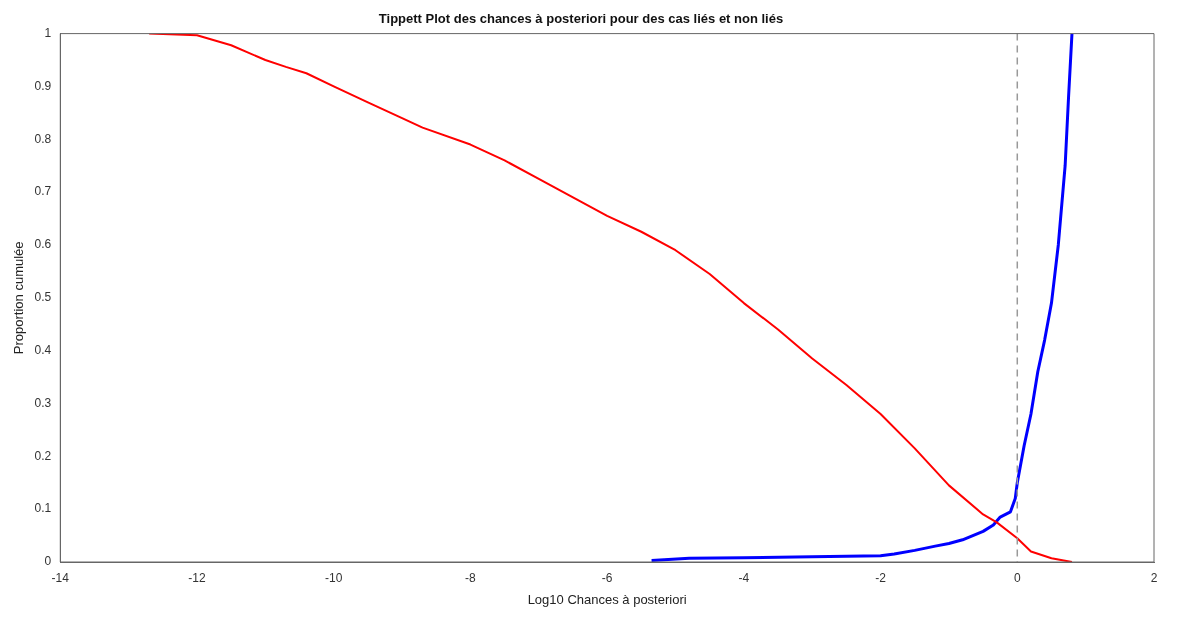 The image size is (1184, 622). I want to click on x-tick-label: 0, so click(1017, 577).